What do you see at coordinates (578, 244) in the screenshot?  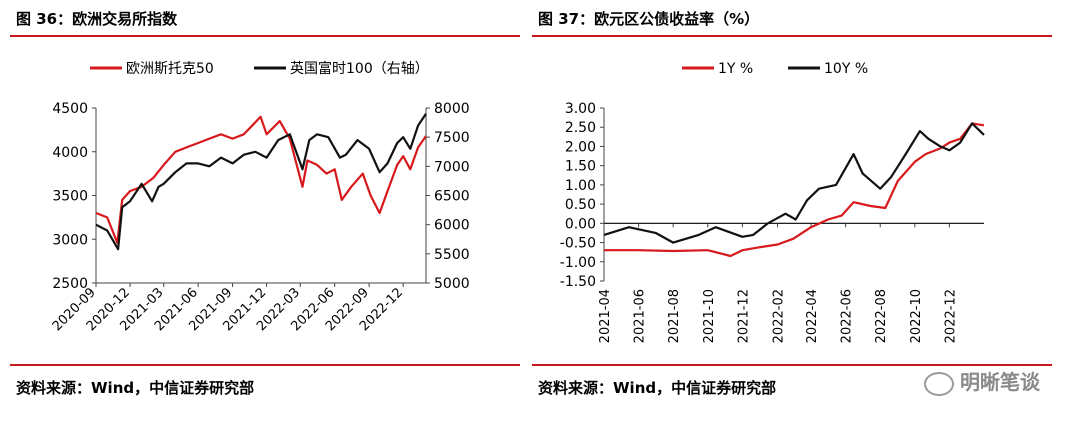 I see `y-tick-label: -0.50` at bounding box center [578, 244].